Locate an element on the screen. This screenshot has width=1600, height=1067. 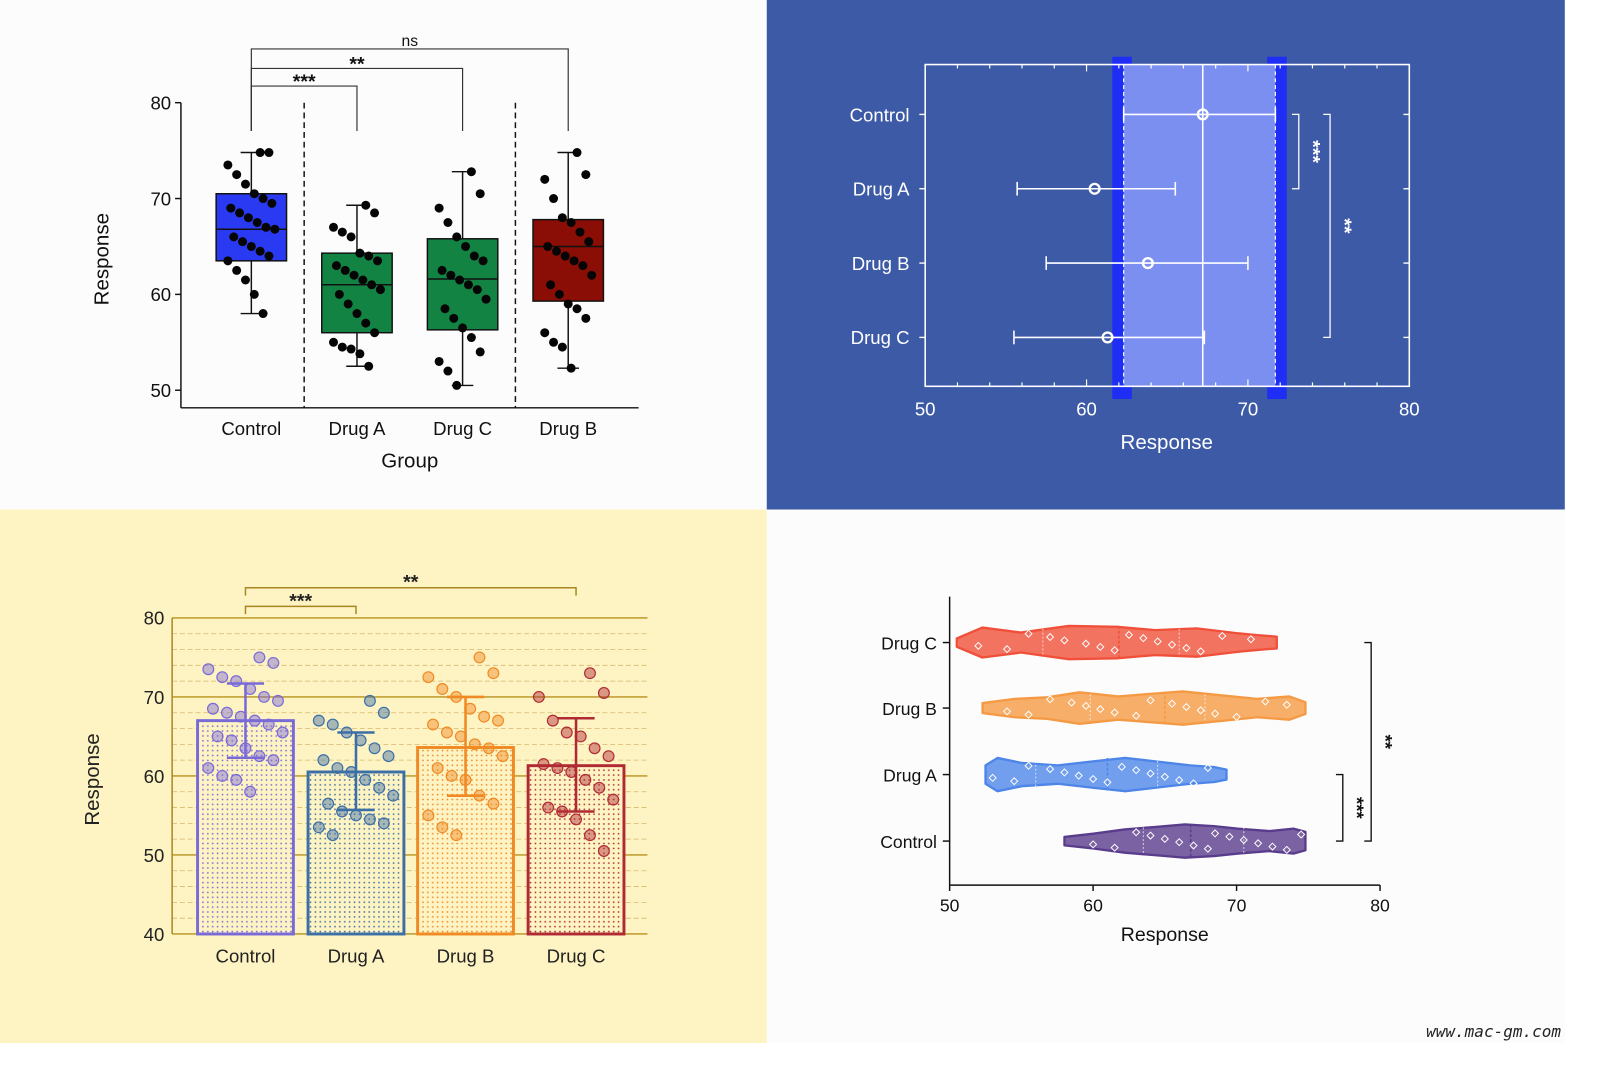
x-axis-label: Response is located at coordinates (1165, 935).